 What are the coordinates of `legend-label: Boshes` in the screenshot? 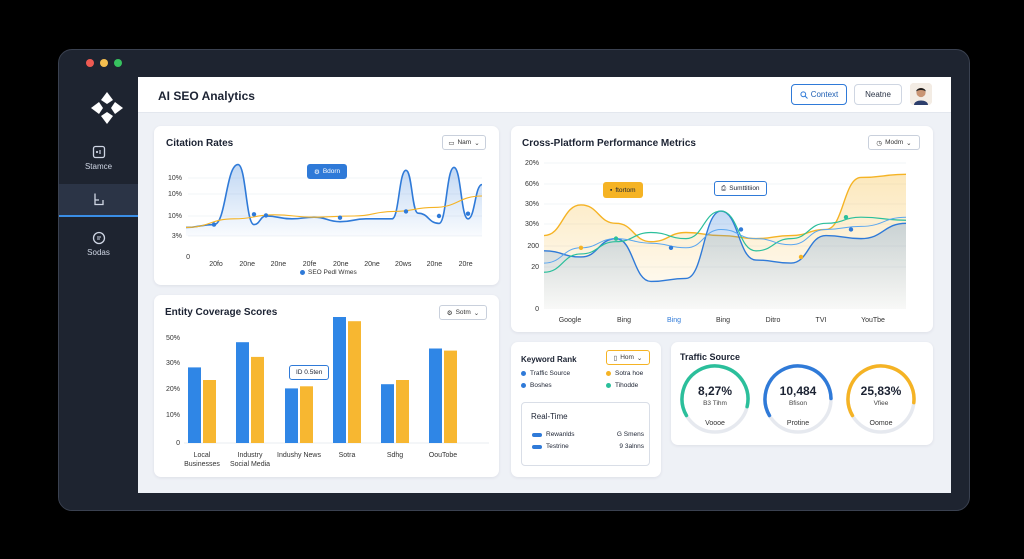 It's located at (541, 385).